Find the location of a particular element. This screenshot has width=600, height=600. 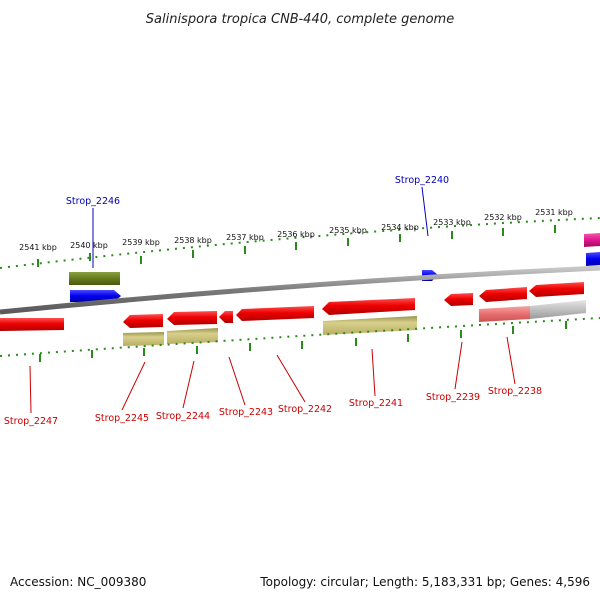

genome-backbone is located at coordinates (300, 290).